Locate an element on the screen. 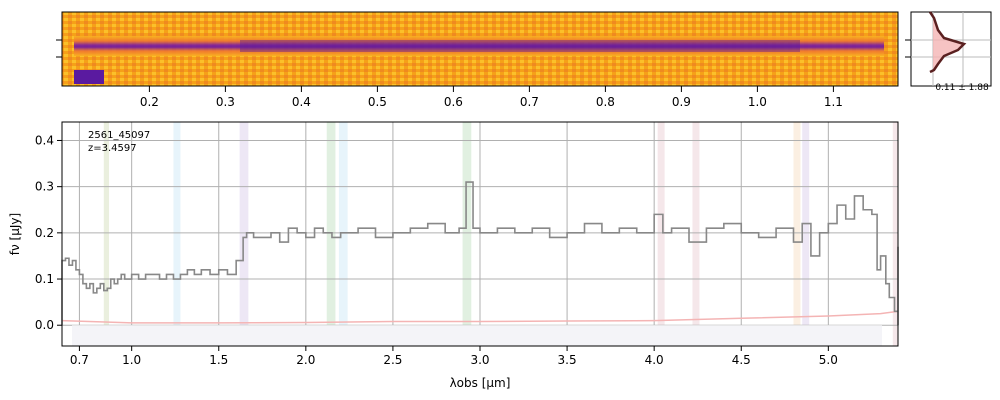  x-axis-label: λobs [μm] is located at coordinates (480, 383).